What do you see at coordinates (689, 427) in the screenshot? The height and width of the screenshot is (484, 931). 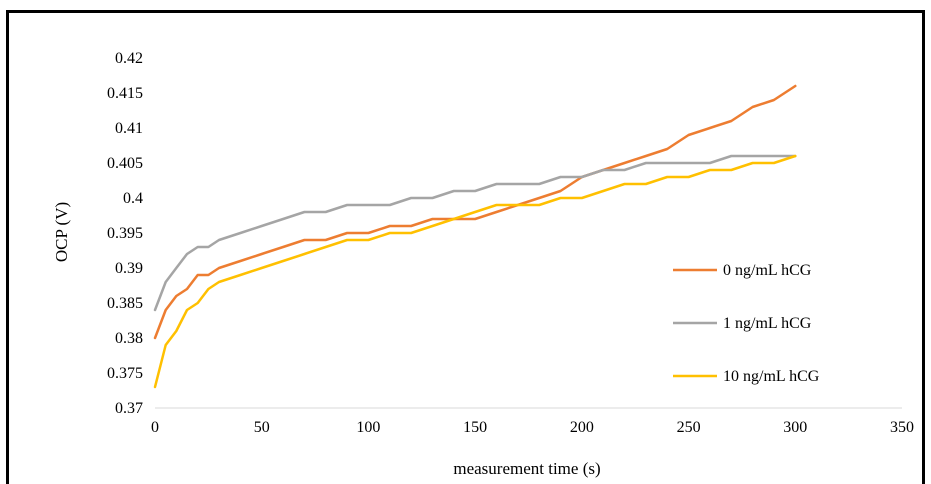 I see `x-tick-label: 250` at bounding box center [689, 427].